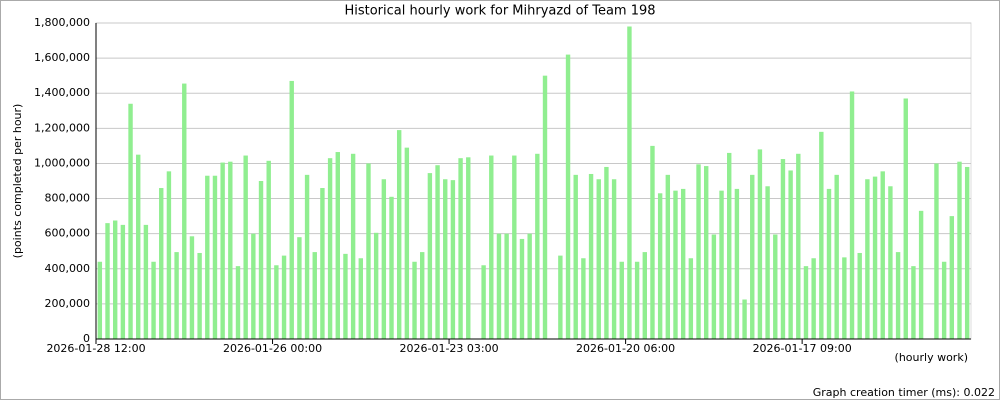 The height and width of the screenshot is (404, 1000). I want to click on x-axis-label: (hourly work), so click(931, 357).